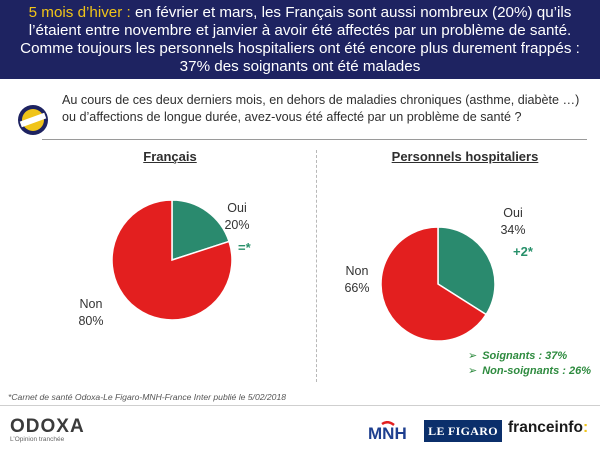 This screenshot has height=450, width=600. I want to click on odoxa-logo: ODOXA L’Opinion tranchée, so click(47, 429).